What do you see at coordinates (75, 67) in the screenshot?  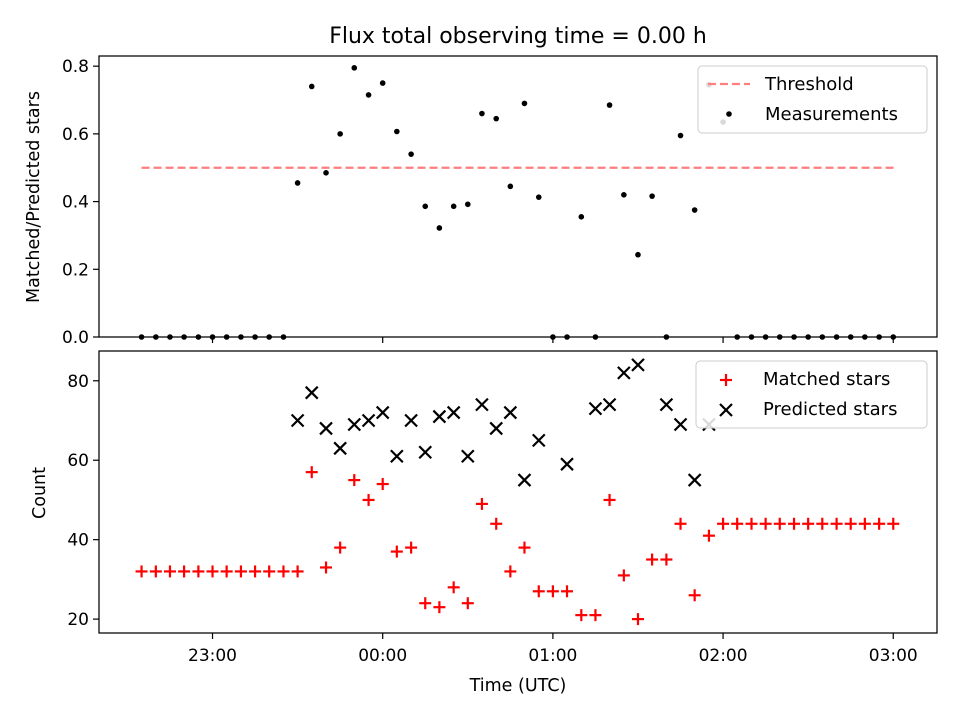 I see `y-tick-label: 0.8` at bounding box center [75, 67].